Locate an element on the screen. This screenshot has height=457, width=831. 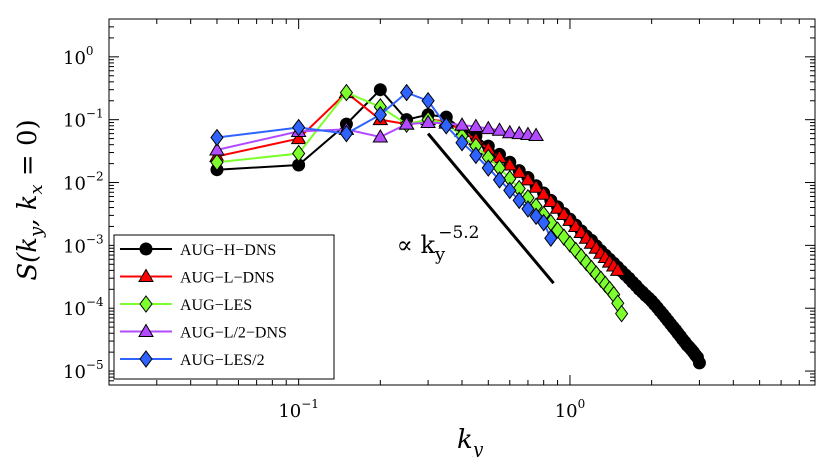
y-tick-label: 10⁰ is located at coordinates (78, 56).